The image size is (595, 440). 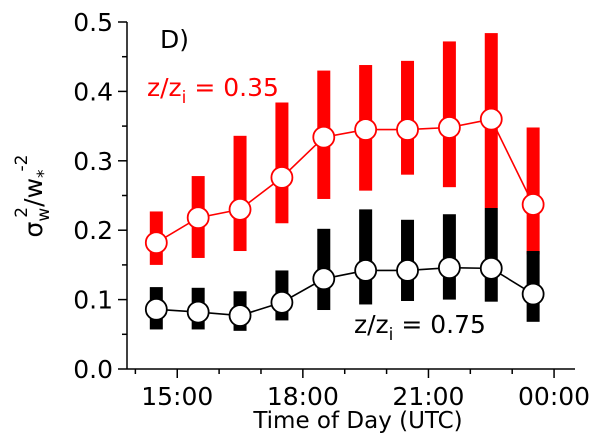 I want to click on series-label: z/zi = 0.35, so click(x=213, y=90).